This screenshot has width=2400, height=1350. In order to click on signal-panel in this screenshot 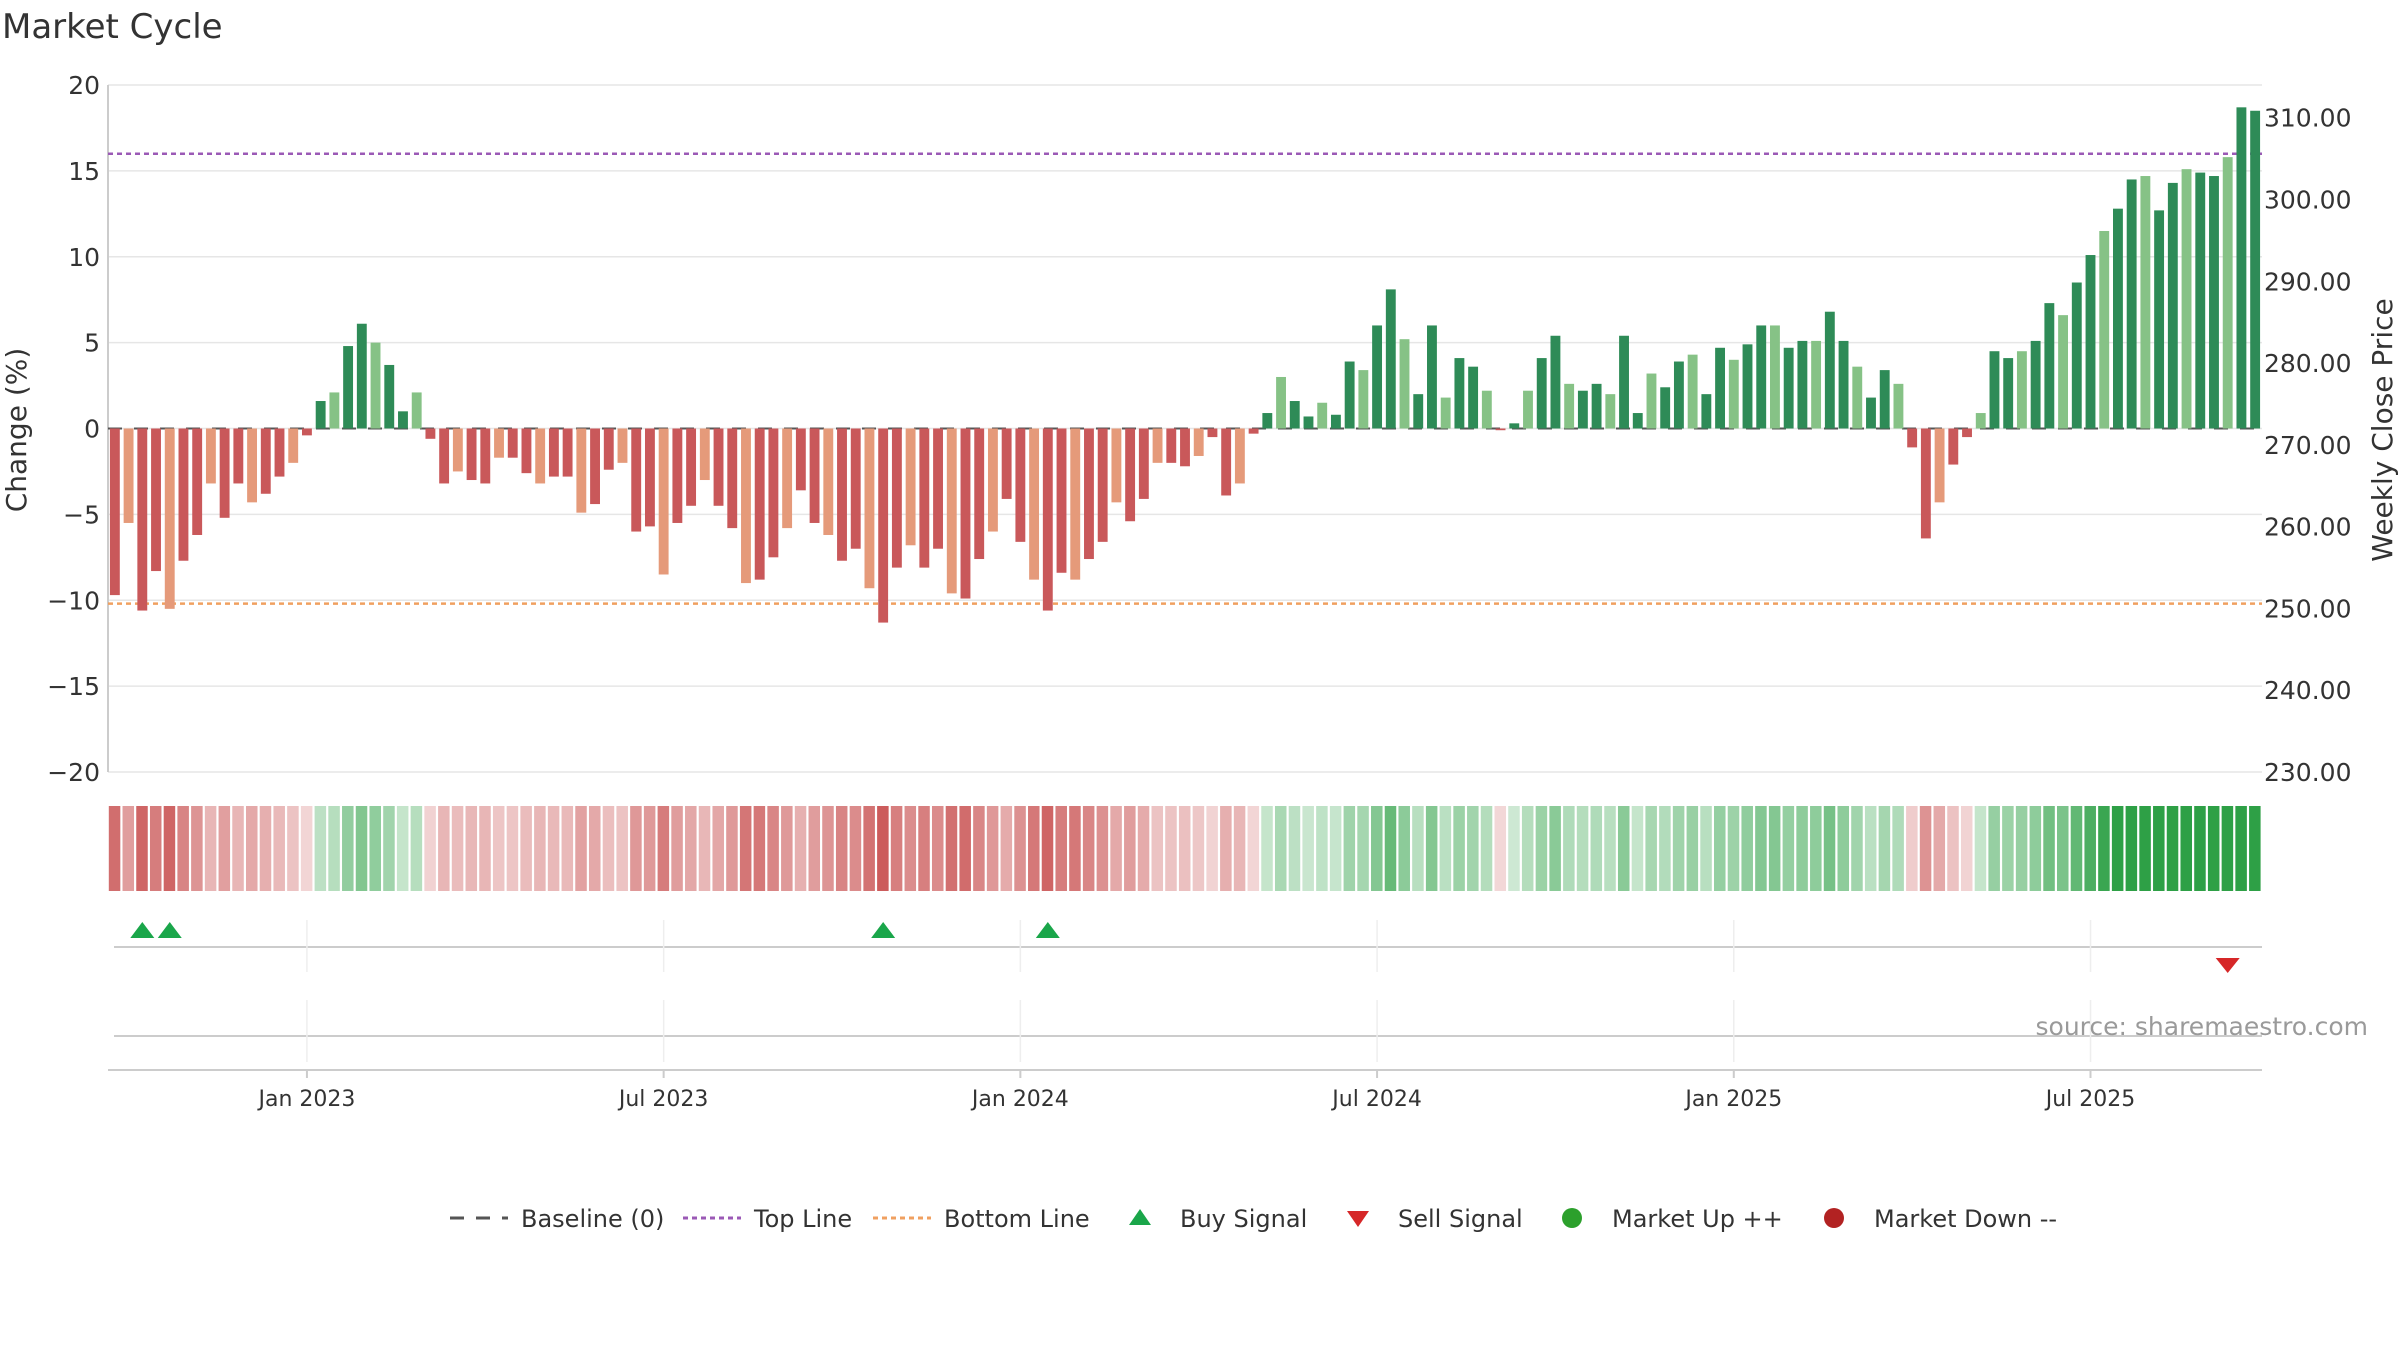, I will do `click(1188, 991)`.